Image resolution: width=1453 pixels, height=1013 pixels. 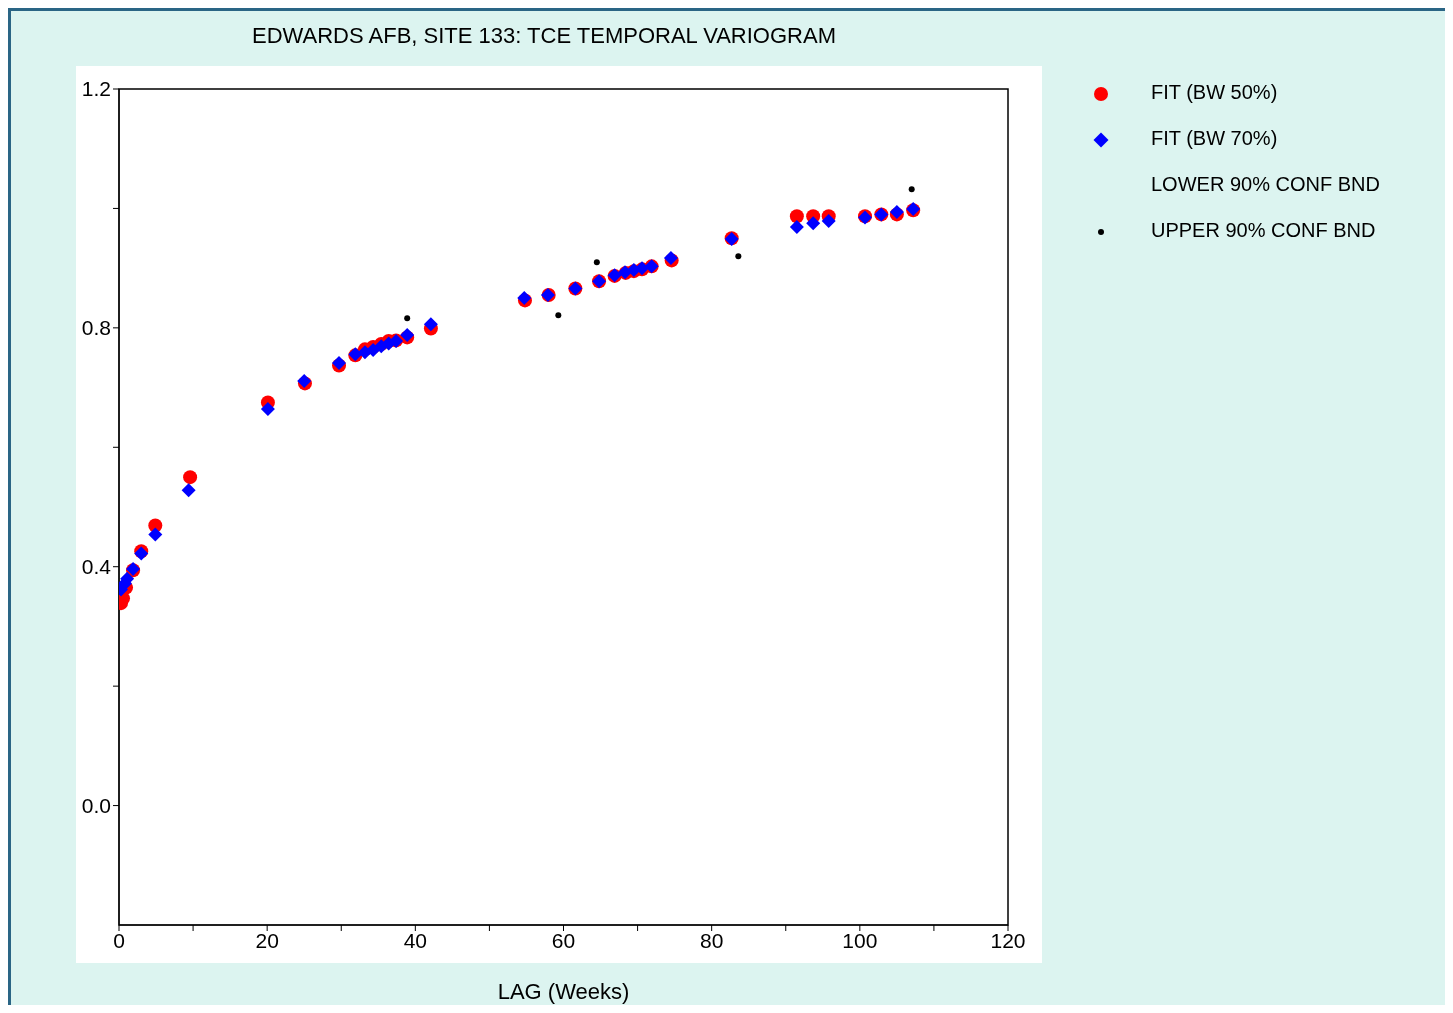 What do you see at coordinates (415, 940) in the screenshot?
I see `x-tick-label: 40` at bounding box center [415, 940].